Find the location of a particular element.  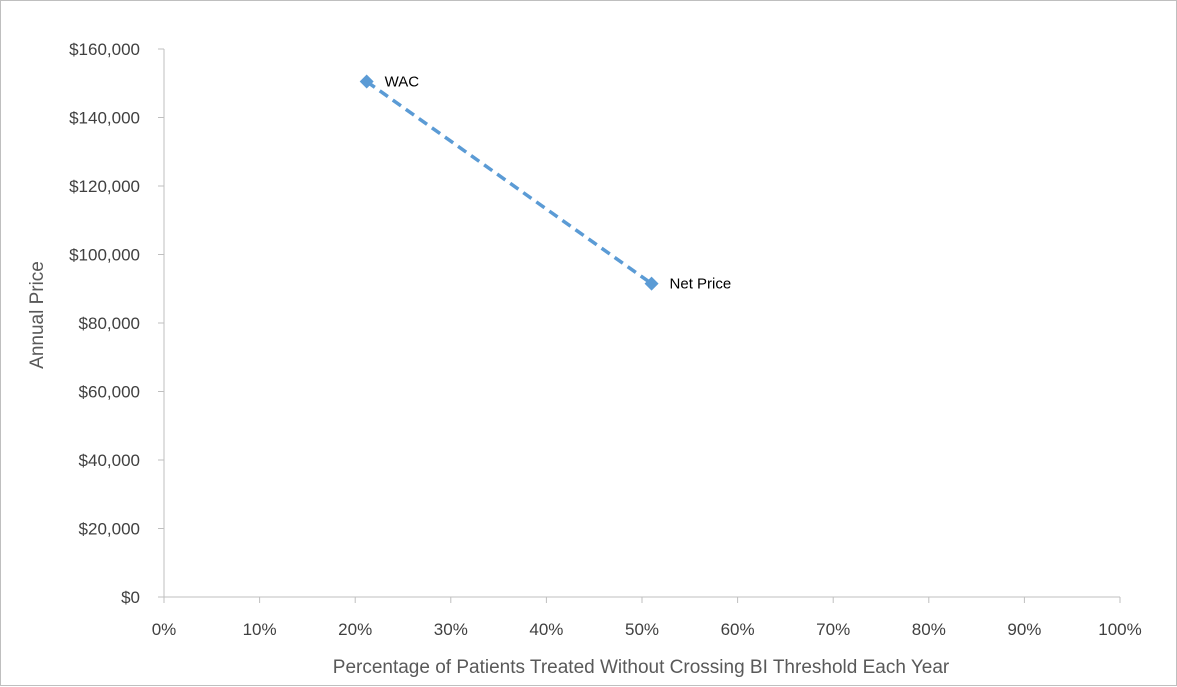

y-tick-label: $100,000 is located at coordinates (104, 255).